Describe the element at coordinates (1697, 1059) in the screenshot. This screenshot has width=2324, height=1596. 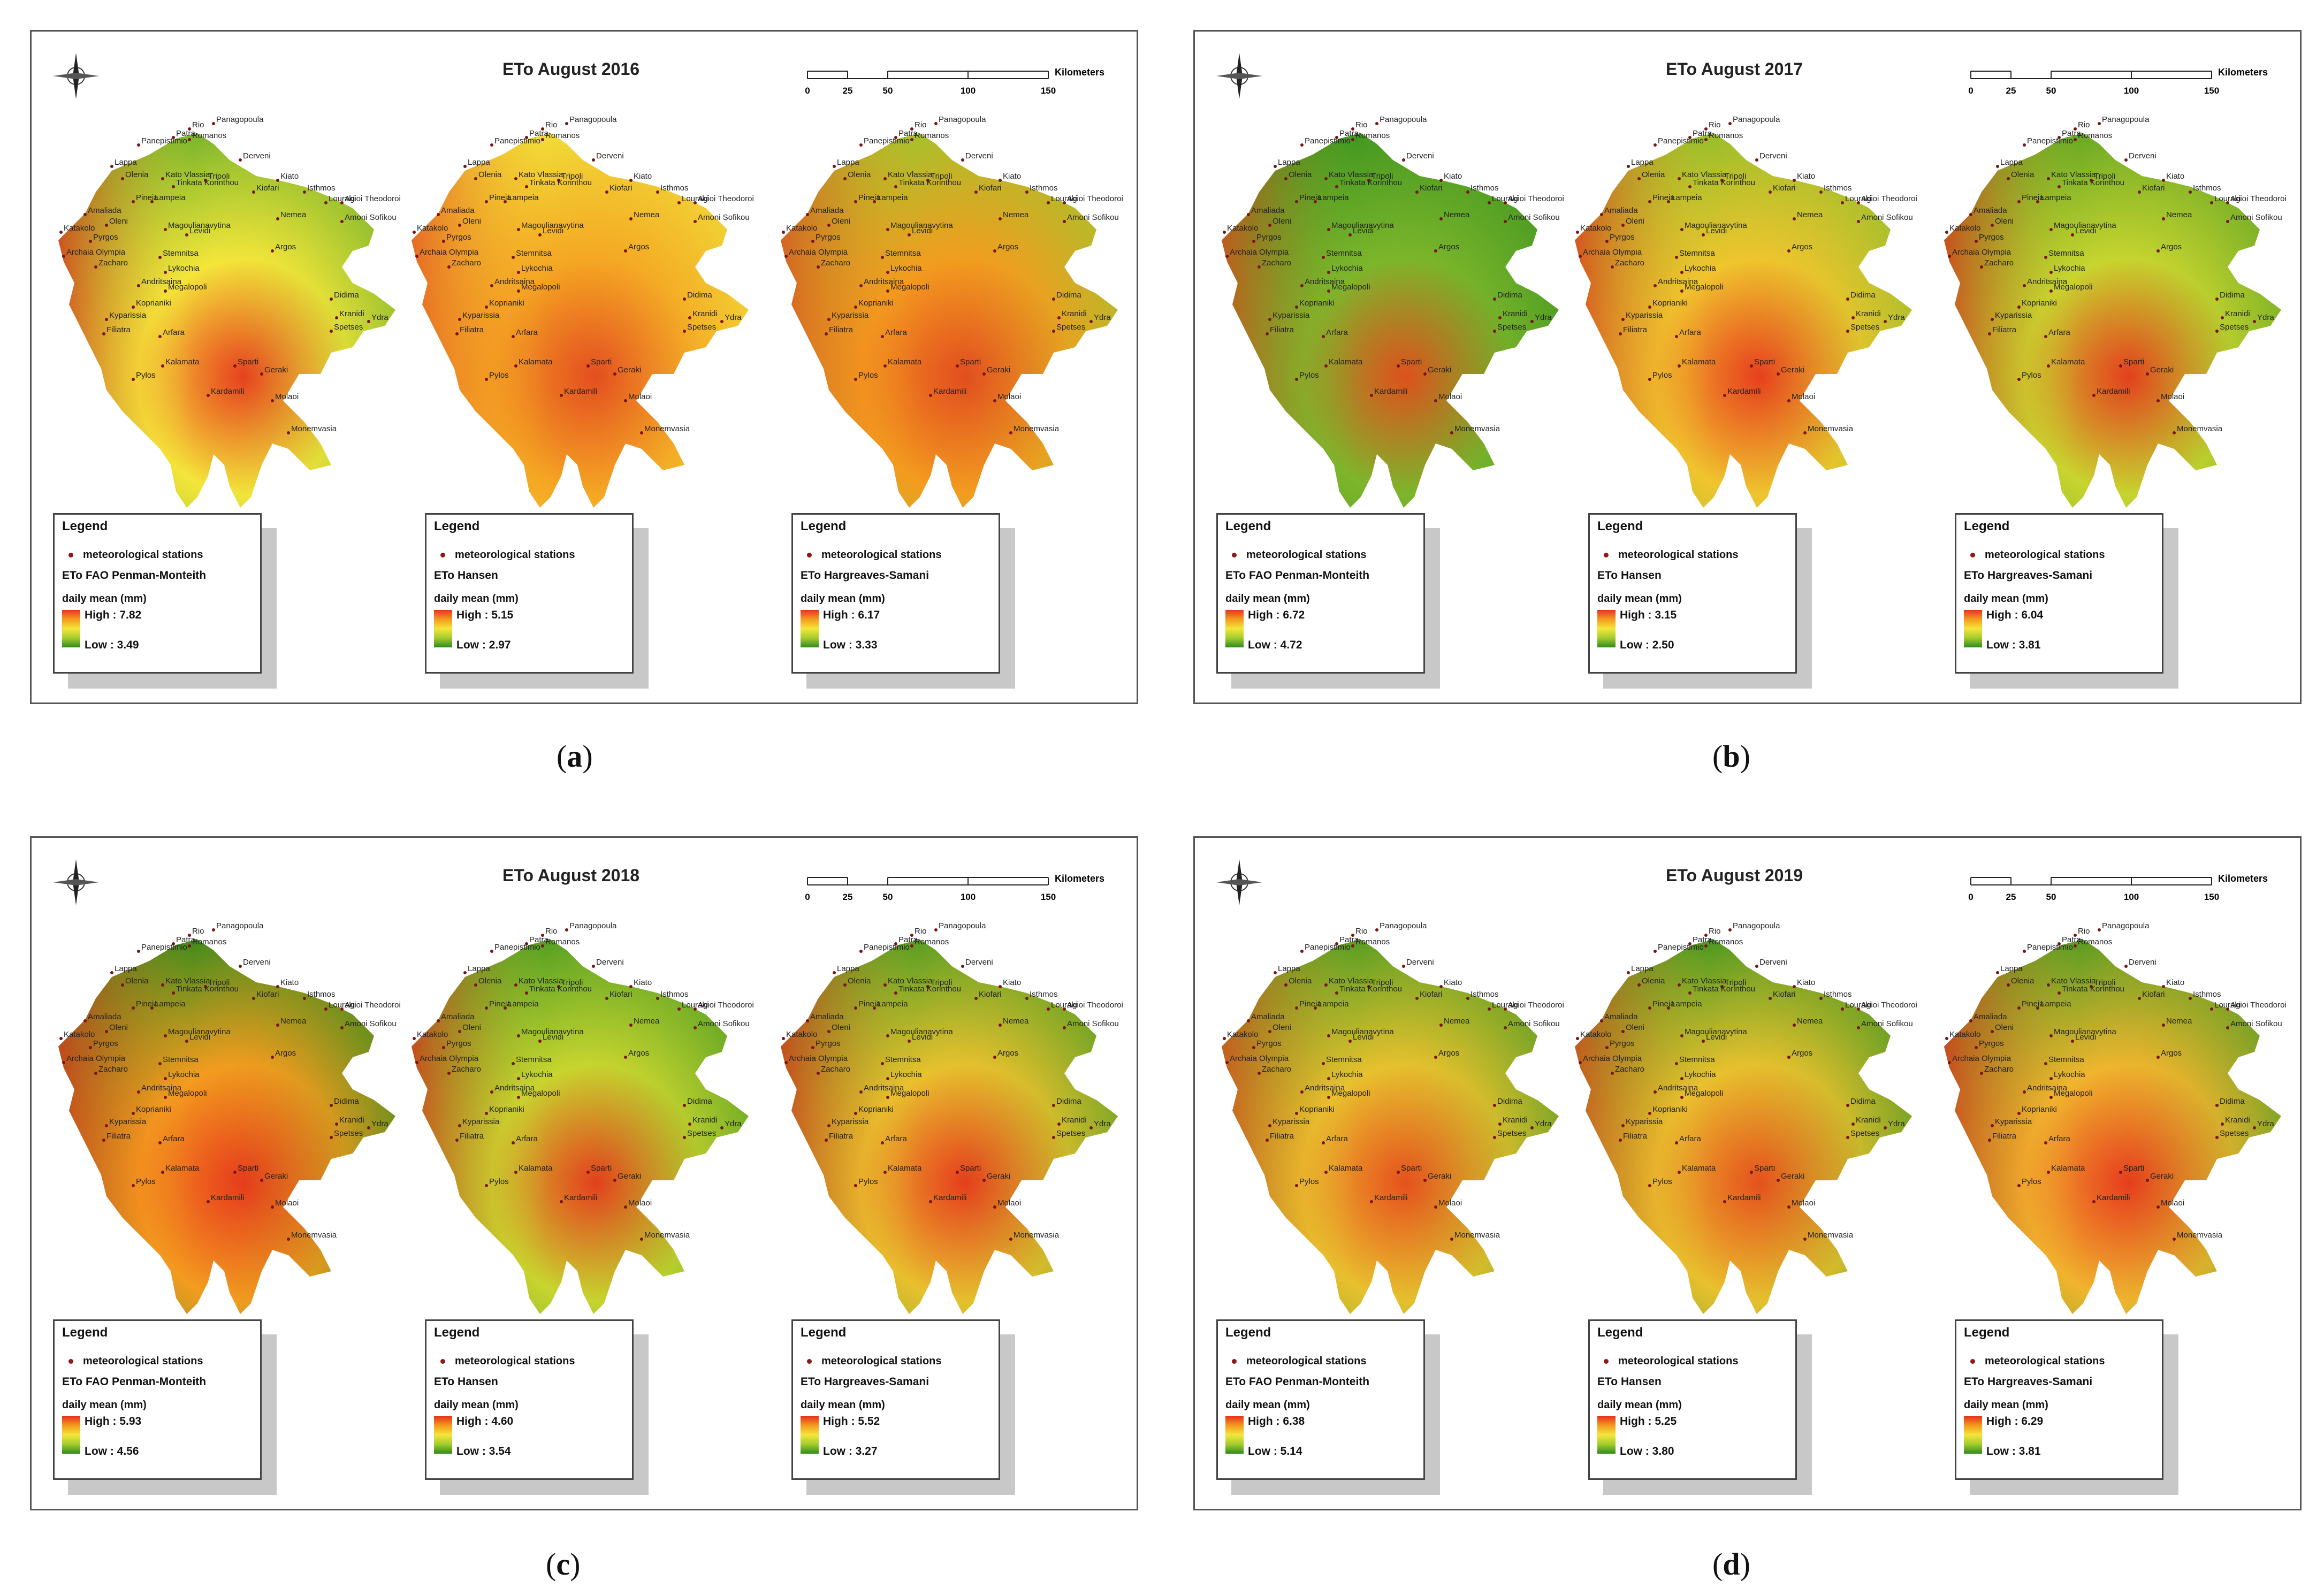
I see `station-label: Stemnitsa` at that location.